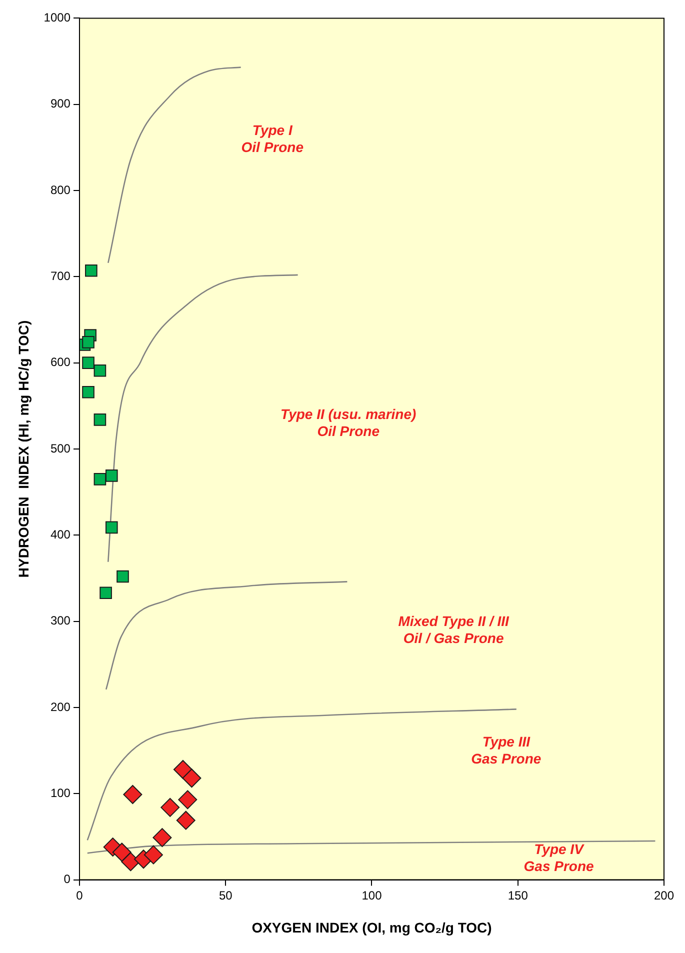  What do you see at coordinates (60, 707) in the screenshot?
I see `y-tick-label: 200` at bounding box center [60, 707].